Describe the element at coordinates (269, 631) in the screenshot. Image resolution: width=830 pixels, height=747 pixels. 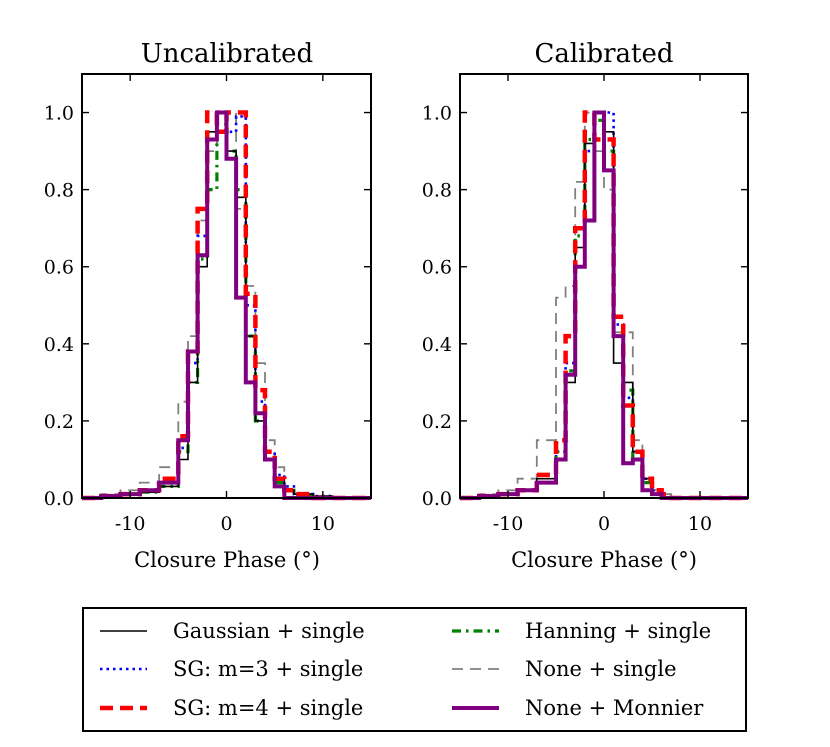
I see `legend-label: Gaussian + single` at that location.